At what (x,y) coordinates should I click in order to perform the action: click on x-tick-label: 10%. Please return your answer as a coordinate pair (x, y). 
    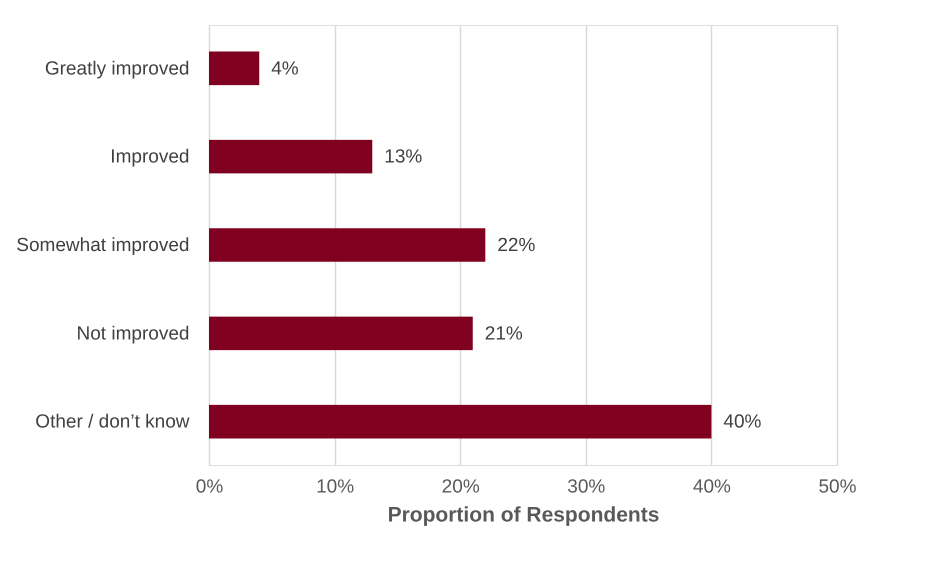
    Looking at the image, I should click on (335, 487).